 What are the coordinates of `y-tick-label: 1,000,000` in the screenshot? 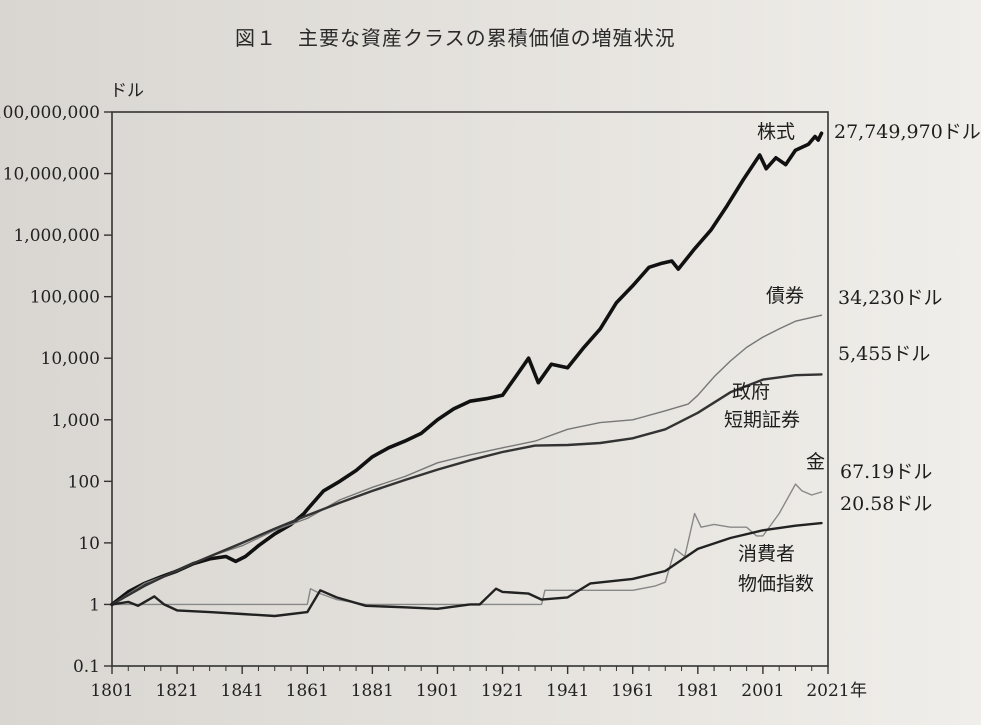 It's located at (56, 236).